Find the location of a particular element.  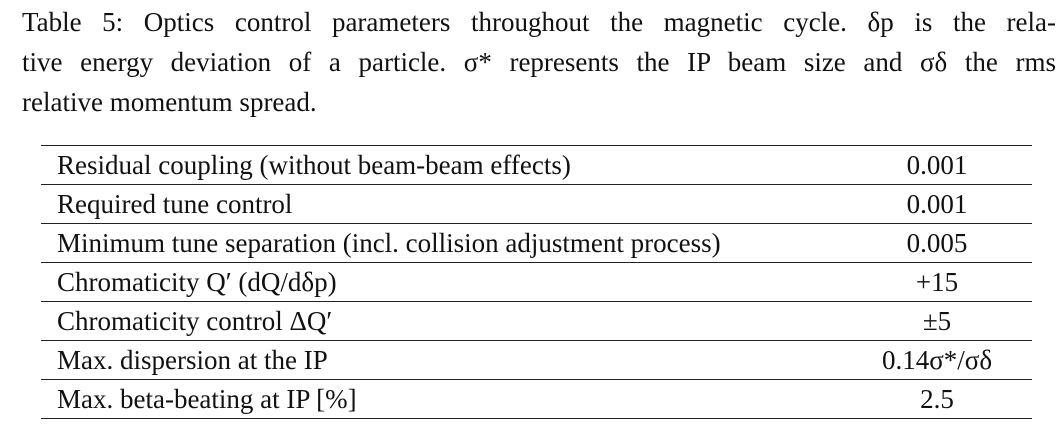

row-value: 0.14σ*/σδ is located at coordinates (937, 360).